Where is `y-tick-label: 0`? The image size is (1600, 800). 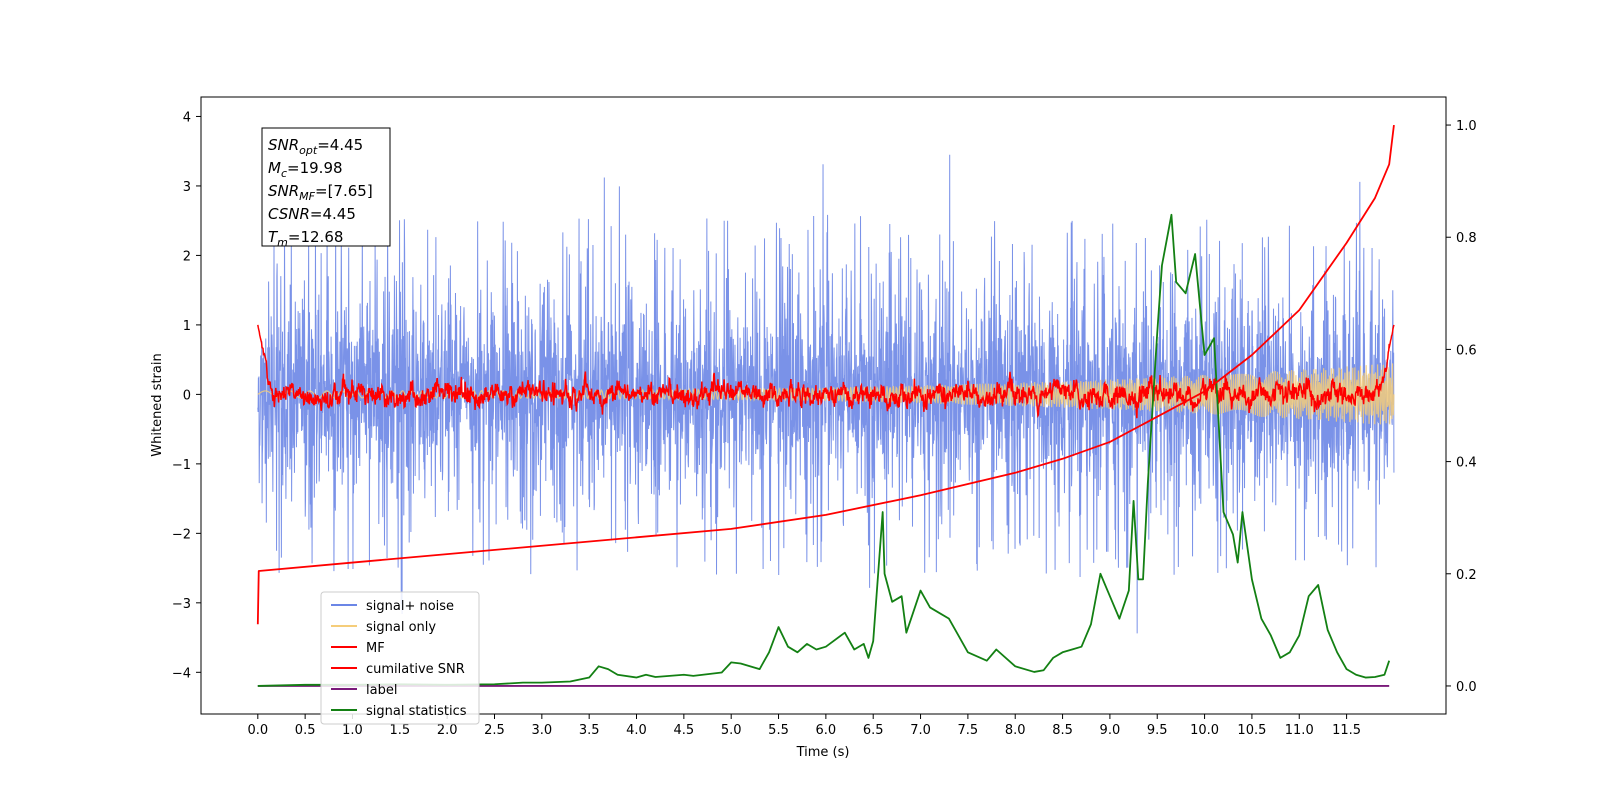 y-tick-label: 0 is located at coordinates (187, 395).